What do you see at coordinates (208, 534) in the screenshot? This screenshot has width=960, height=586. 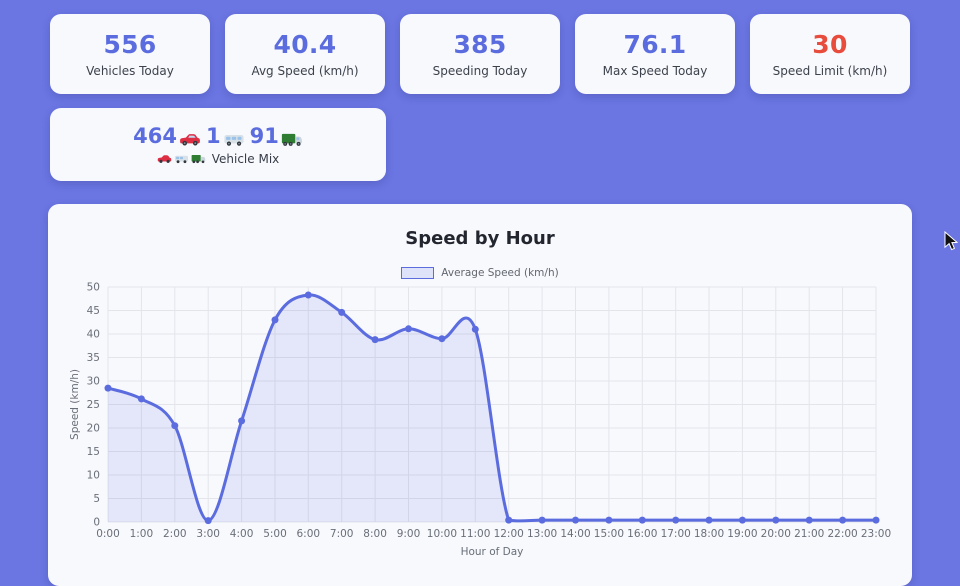 I see `svg-text: 3:00` at bounding box center [208, 534].